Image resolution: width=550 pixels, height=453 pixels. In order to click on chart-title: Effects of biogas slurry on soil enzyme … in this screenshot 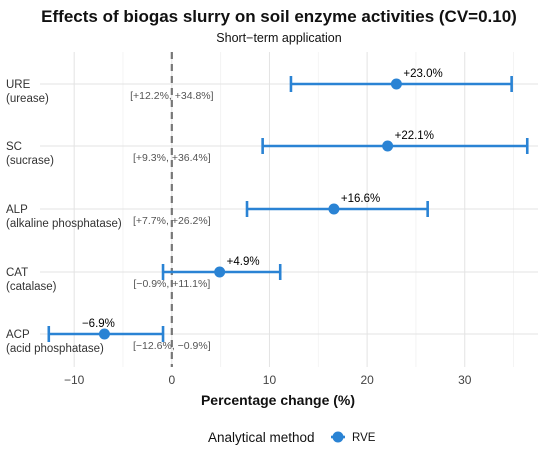, I will do `click(279, 16)`.